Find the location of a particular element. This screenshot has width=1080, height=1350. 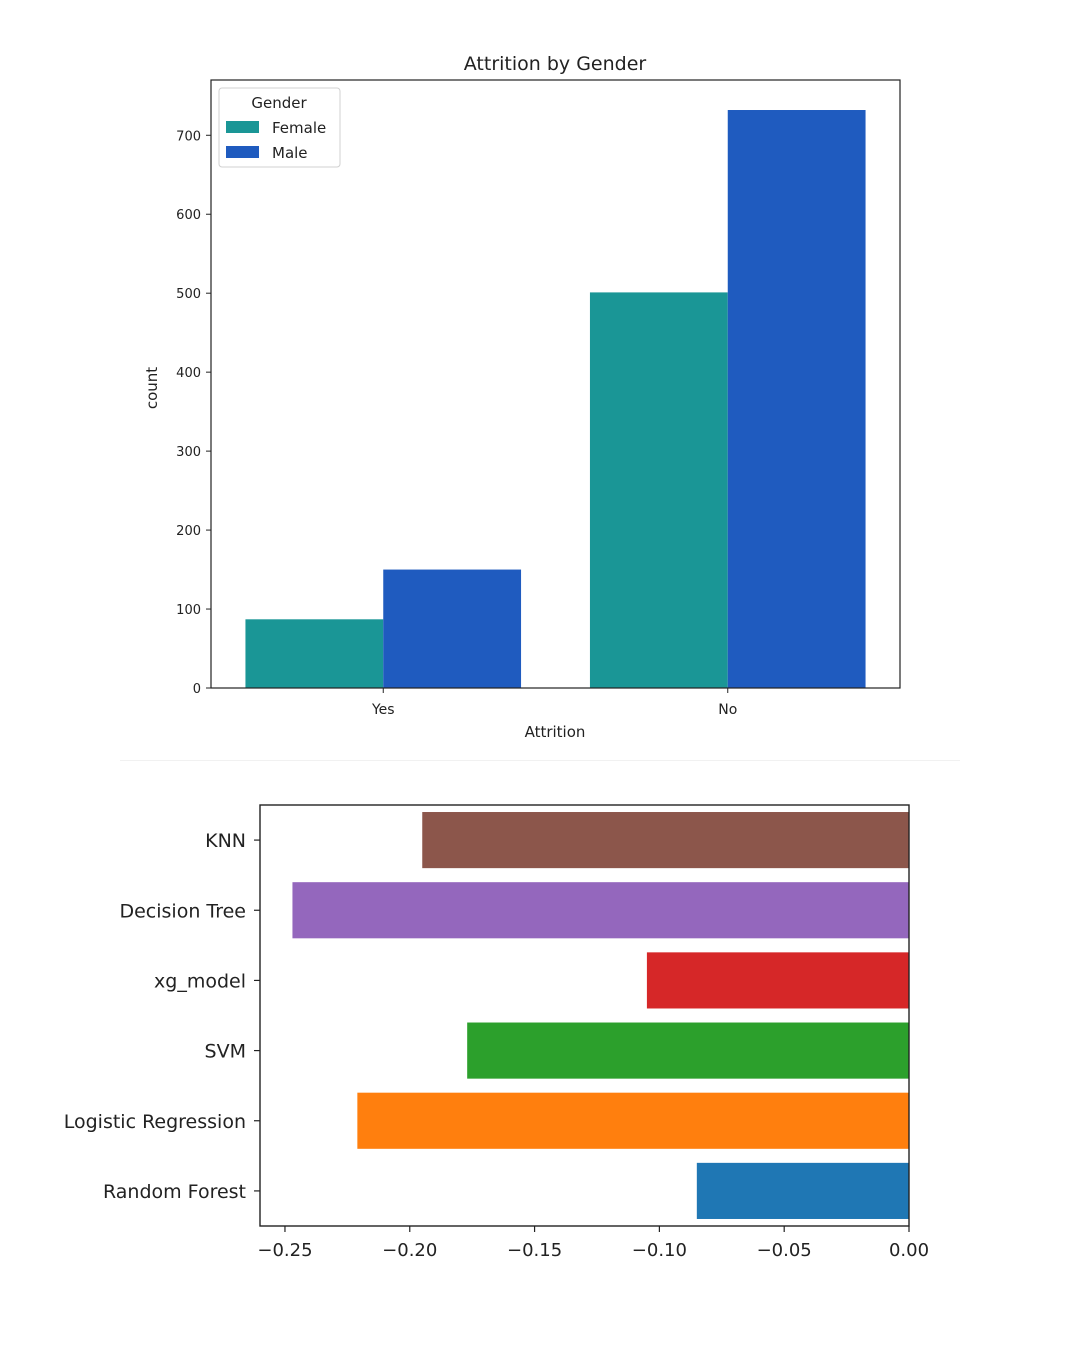

x-tick-label: −0.20 is located at coordinates (409, 1250).